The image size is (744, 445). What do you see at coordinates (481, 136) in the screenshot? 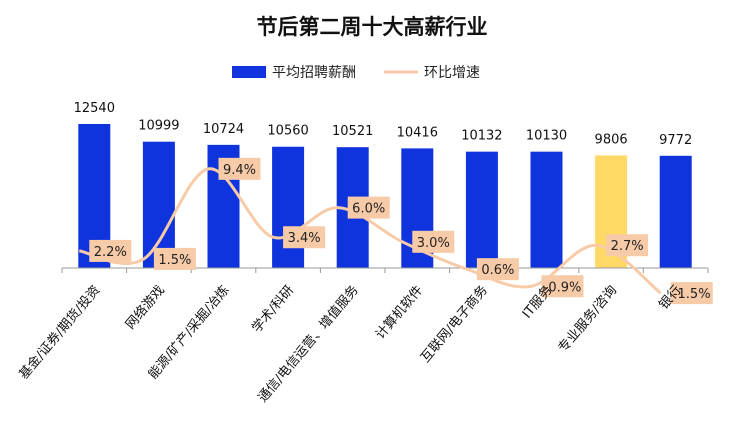
I see `bar-value-label: 10132` at bounding box center [481, 136].